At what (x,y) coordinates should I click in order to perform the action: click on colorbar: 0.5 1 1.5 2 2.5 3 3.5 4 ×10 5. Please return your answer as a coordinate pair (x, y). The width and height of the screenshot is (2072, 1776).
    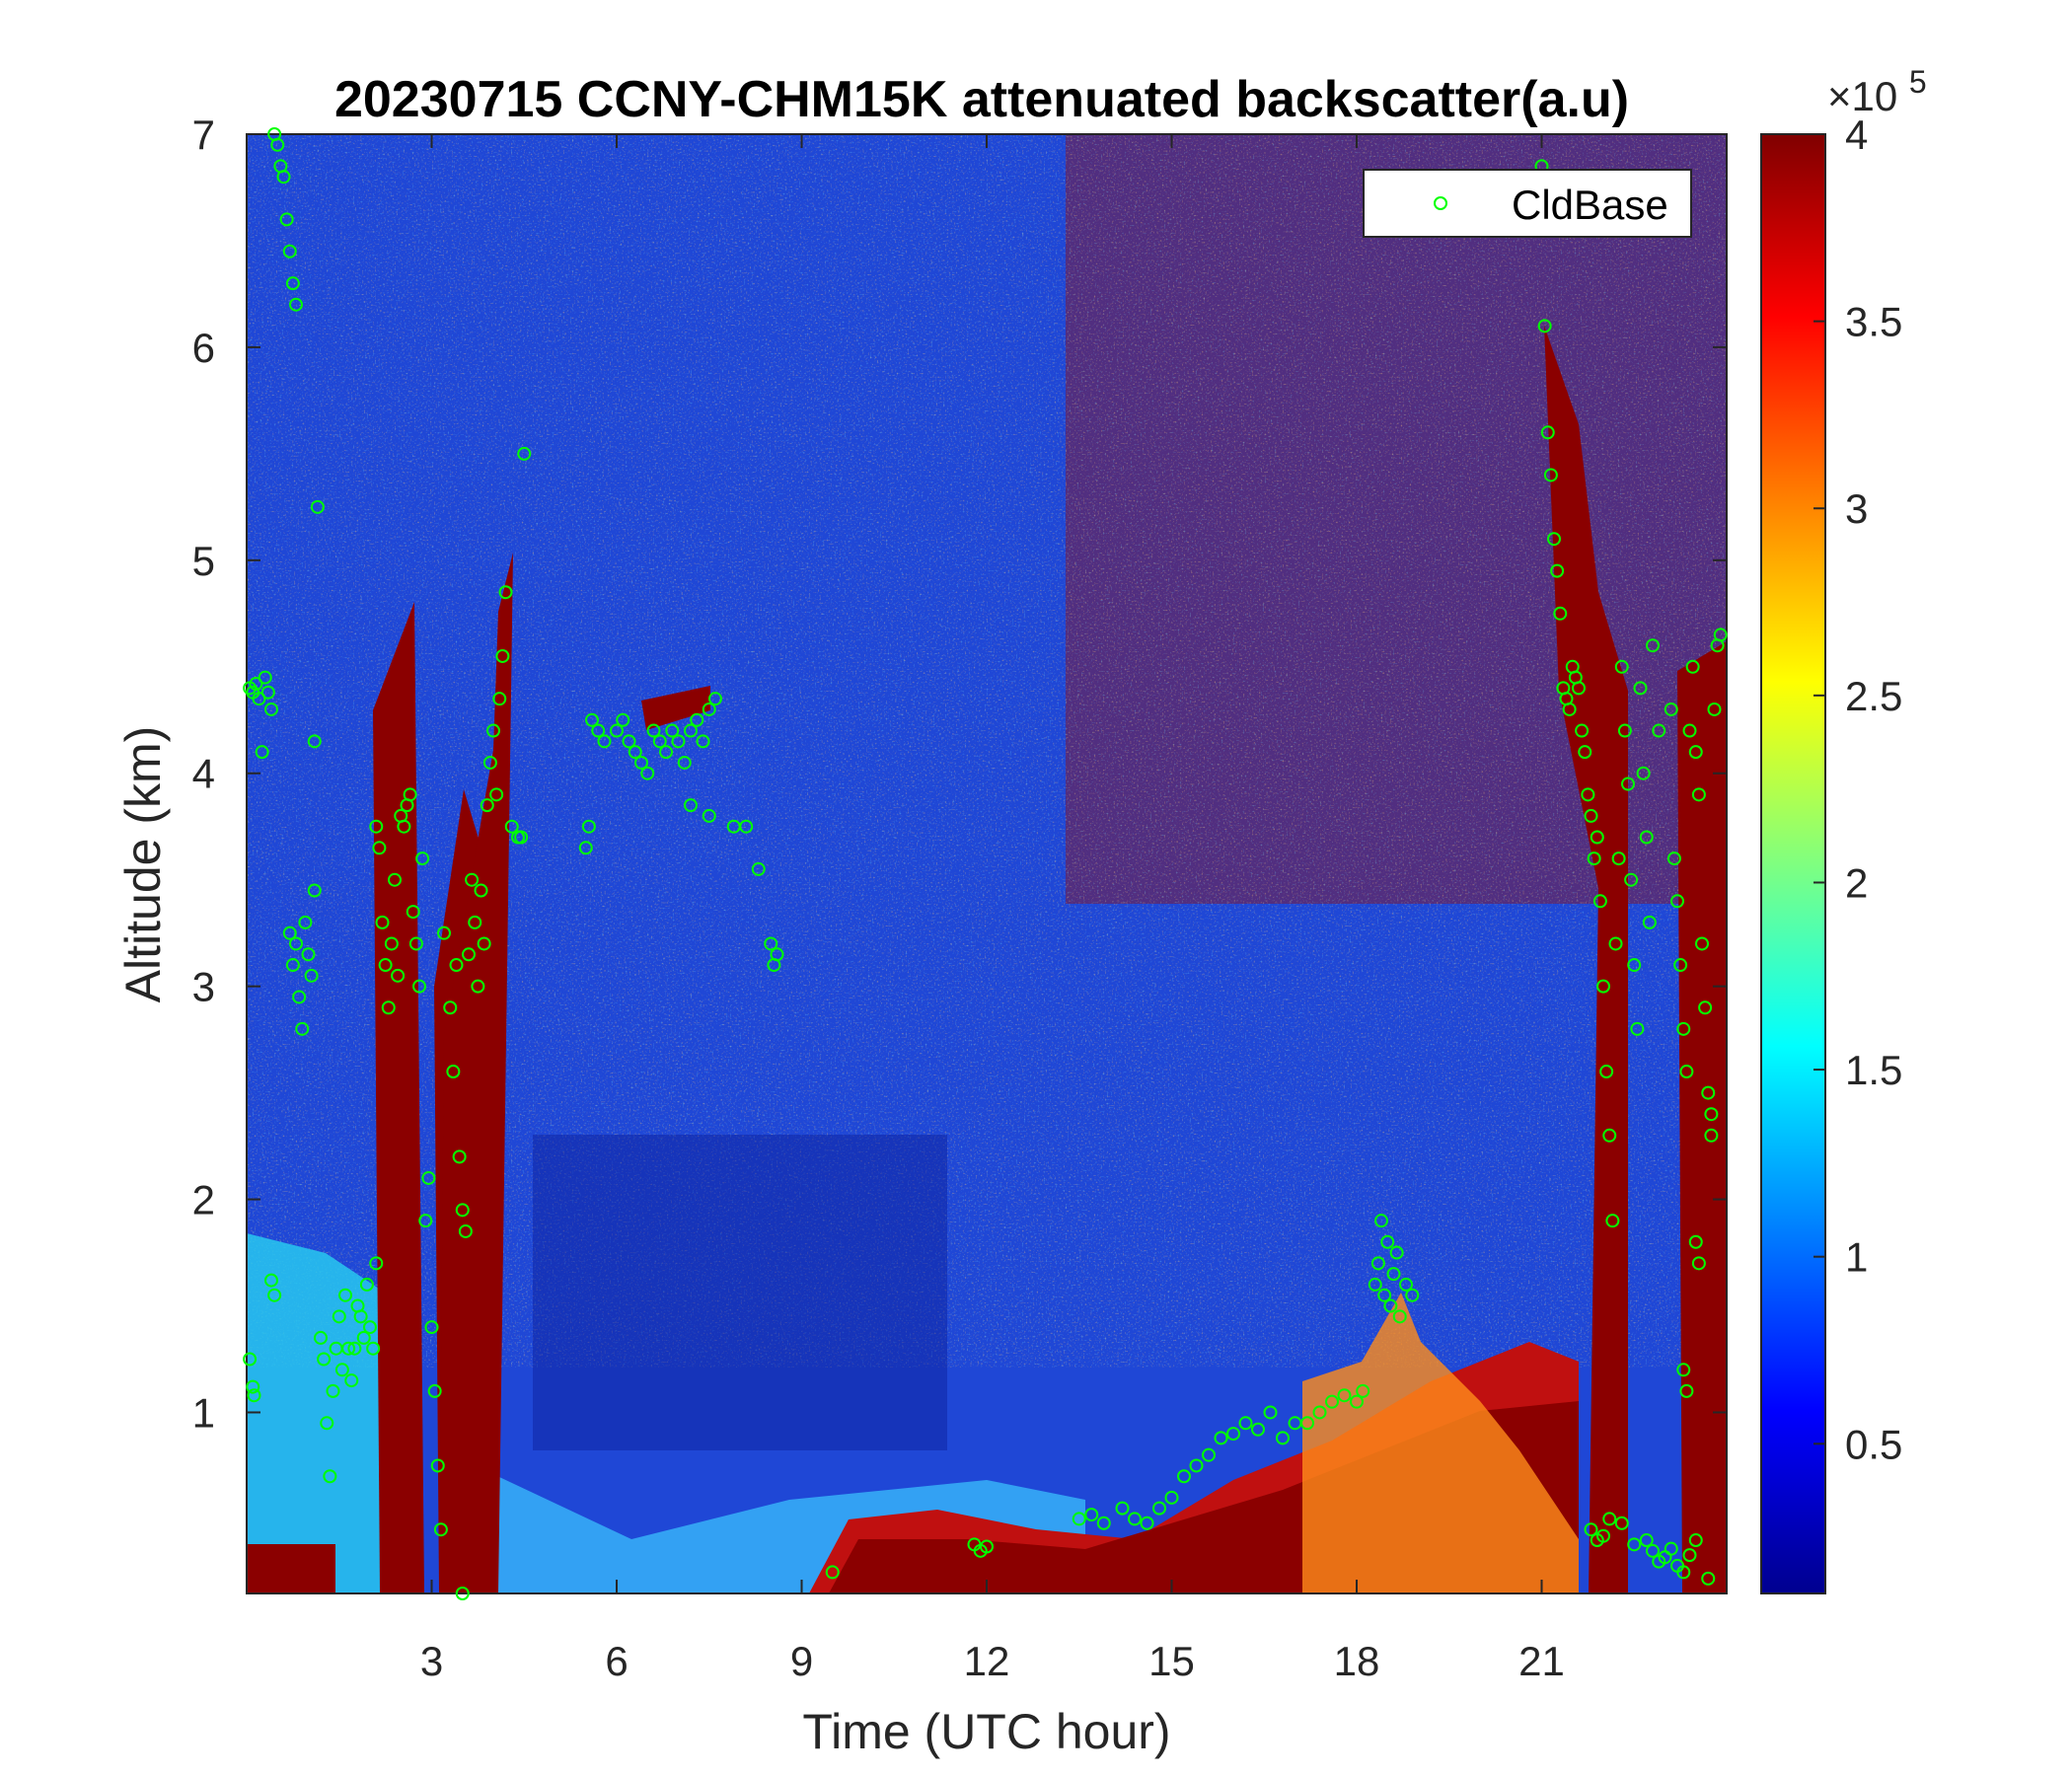
    Looking at the image, I should click on (1844, 829).